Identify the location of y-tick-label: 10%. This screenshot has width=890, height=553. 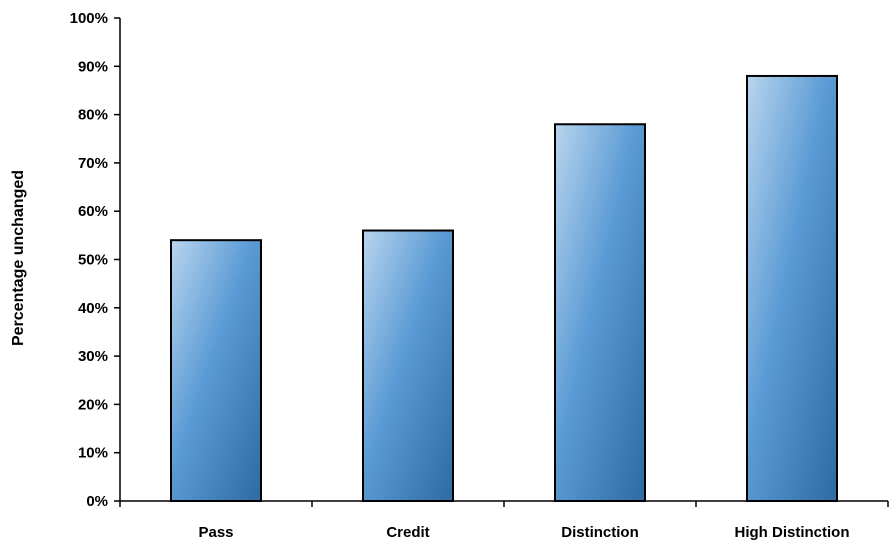
(93, 453).